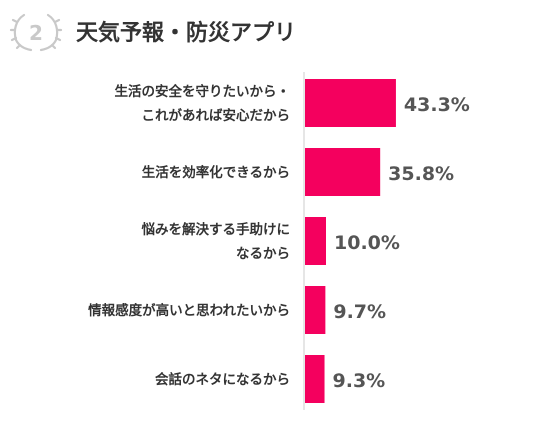 This screenshot has height=424, width=536. Describe the element at coordinates (359, 381) in the screenshot. I see `value-label-5: 9.3%` at that location.